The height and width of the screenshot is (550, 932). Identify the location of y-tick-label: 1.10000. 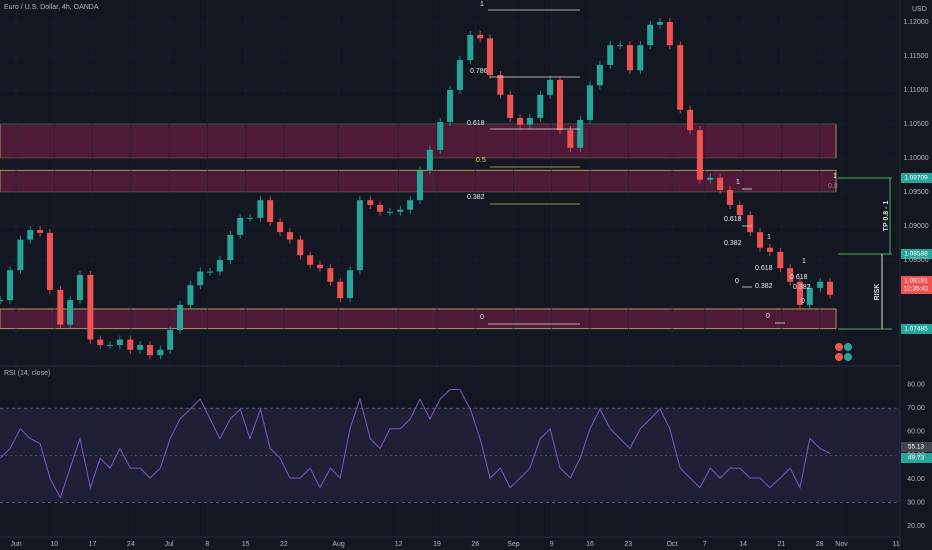
(915, 158).